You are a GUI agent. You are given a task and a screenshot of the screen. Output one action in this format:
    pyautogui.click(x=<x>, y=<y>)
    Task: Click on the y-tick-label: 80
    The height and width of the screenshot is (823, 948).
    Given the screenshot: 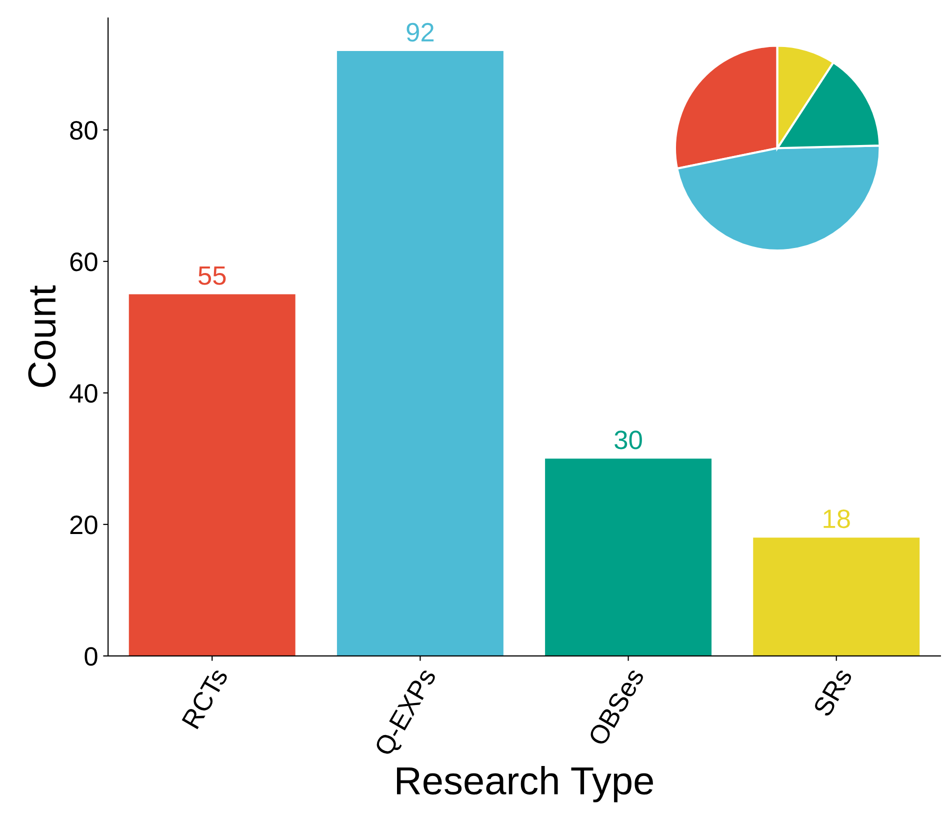 What is the action you would take?
    pyautogui.click(x=84, y=130)
    